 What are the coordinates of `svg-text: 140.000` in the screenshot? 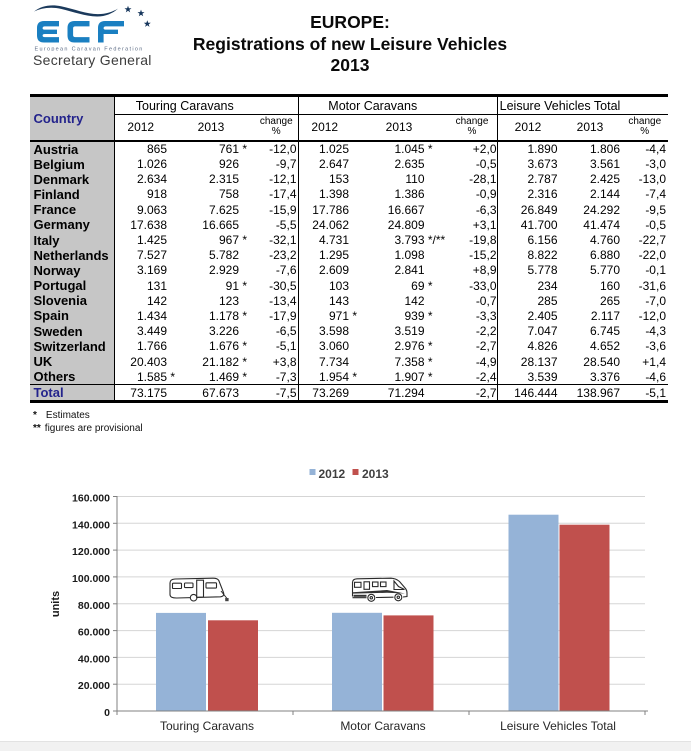 It's located at (91, 525).